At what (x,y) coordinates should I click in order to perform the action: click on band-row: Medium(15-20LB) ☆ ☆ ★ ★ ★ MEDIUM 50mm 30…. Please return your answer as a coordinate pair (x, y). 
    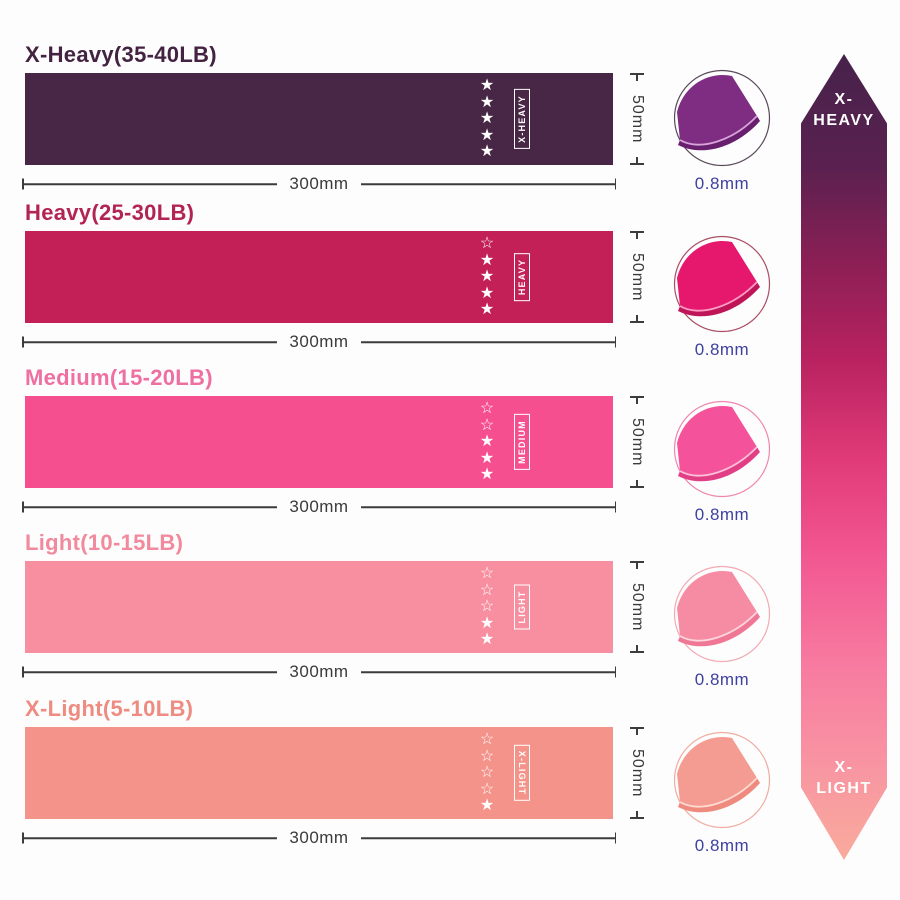
    Looking at the image, I should click on (332, 445).